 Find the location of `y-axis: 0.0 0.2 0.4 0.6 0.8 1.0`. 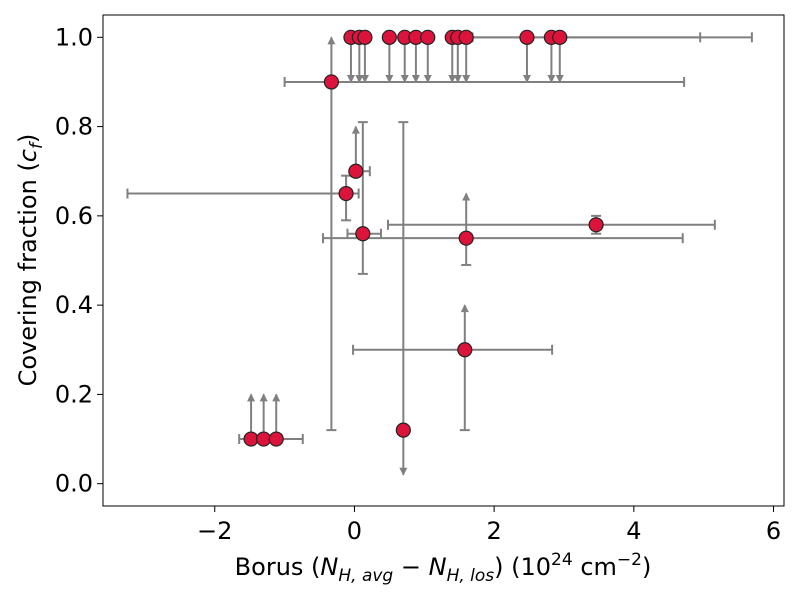

y-axis: 0.0 0.2 0.4 0.6 0.8 1.0 is located at coordinates (79, 260).